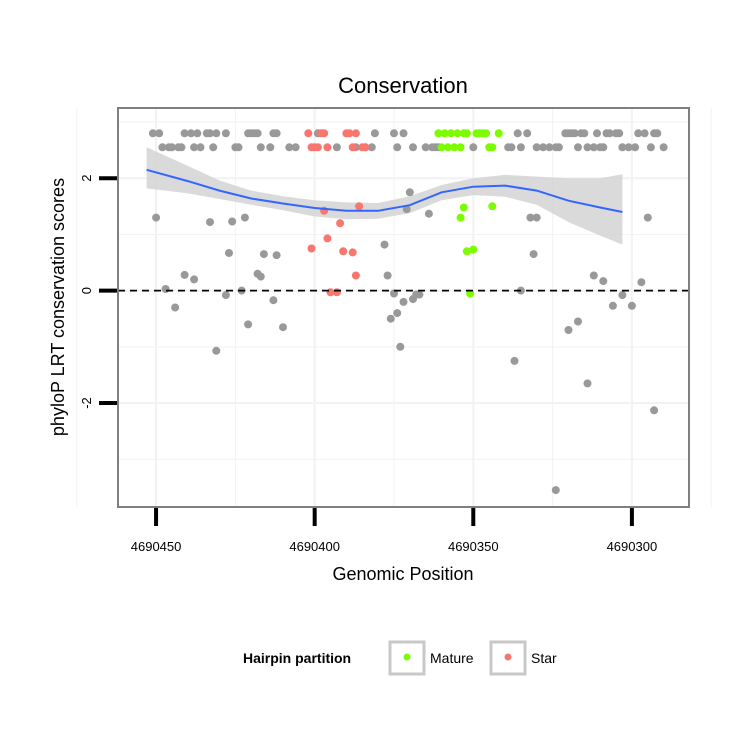 The height and width of the screenshot is (750, 750). I want to click on y-tick-label: -2, so click(86, 403).